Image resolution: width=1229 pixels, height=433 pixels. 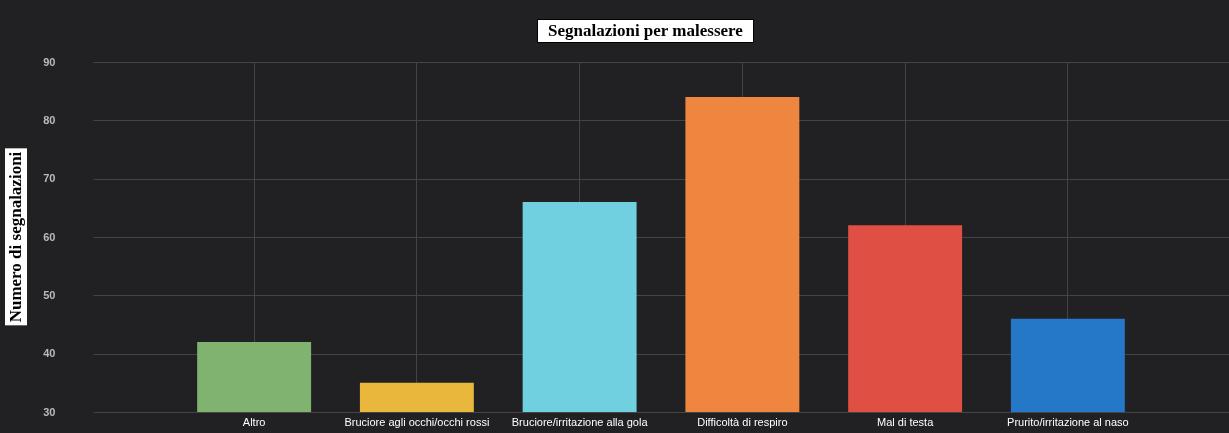 I want to click on chart-title: Segnalazioni per malessere, so click(x=645, y=31).